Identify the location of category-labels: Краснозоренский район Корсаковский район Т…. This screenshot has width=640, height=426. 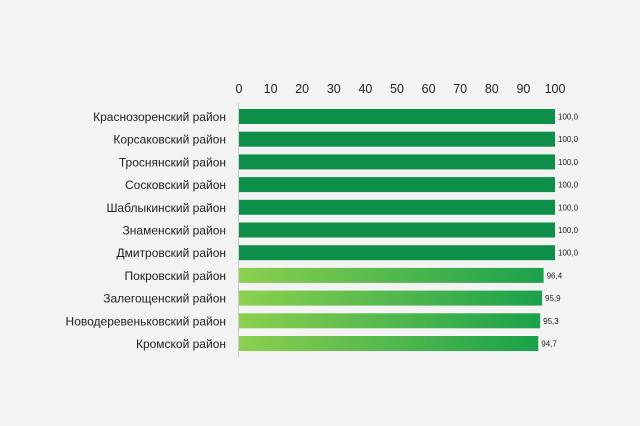
(146, 230).